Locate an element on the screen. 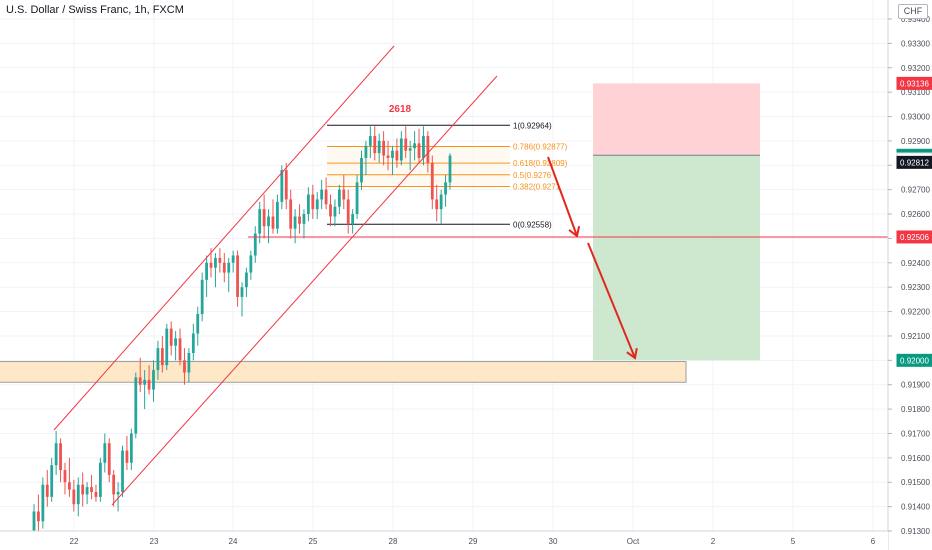 This screenshot has height=550, width=932. price-tick-label: 0.93100 is located at coordinates (915, 92).